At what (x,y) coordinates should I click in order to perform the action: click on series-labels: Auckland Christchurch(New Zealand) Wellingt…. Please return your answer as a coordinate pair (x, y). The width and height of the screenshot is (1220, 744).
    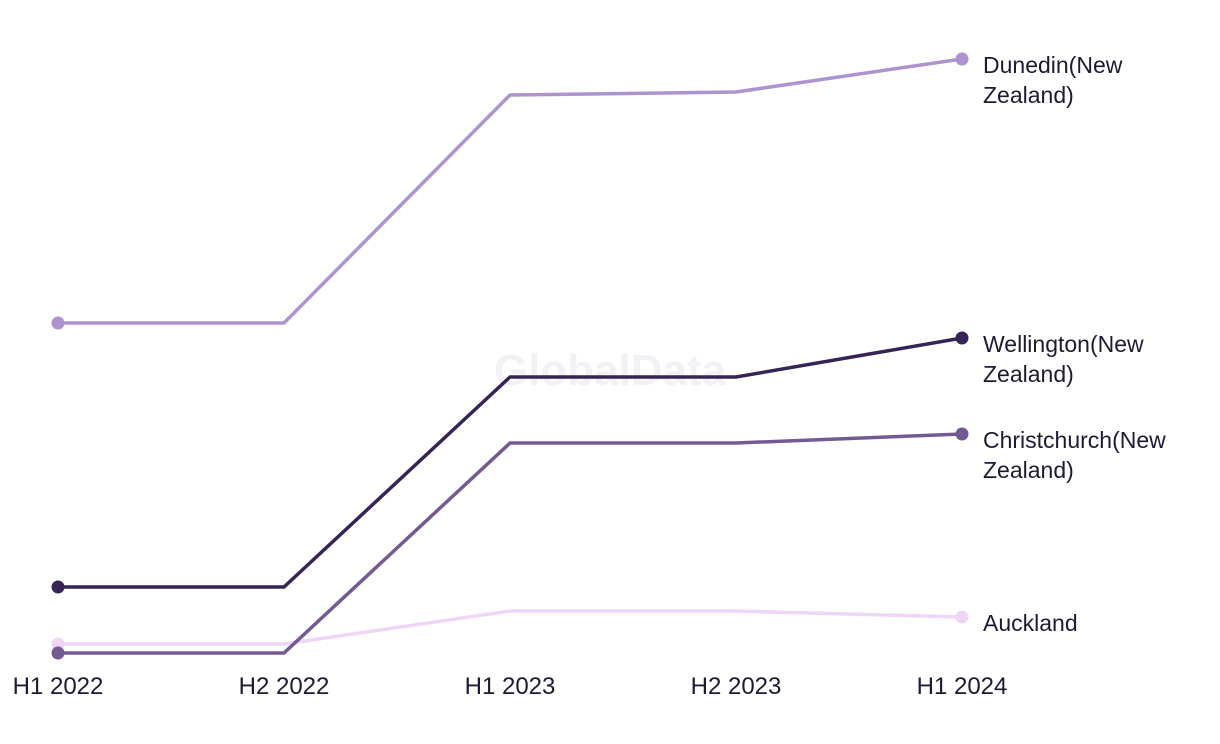
    Looking at the image, I should click on (1074, 344).